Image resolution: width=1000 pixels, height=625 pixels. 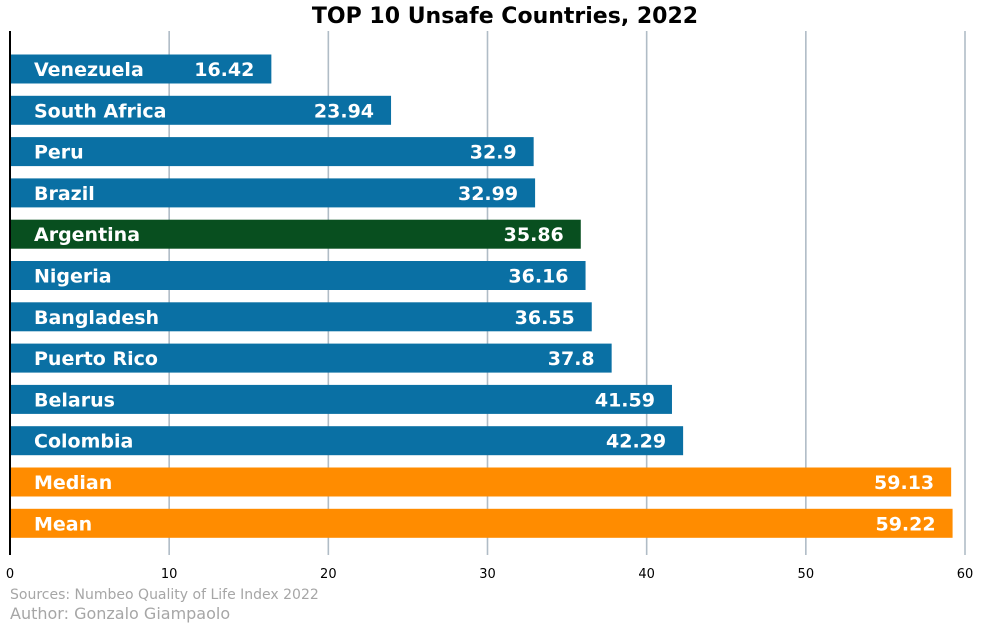 What do you see at coordinates (89, 70) in the screenshot?
I see `bar-name-label: Venezuela` at bounding box center [89, 70].